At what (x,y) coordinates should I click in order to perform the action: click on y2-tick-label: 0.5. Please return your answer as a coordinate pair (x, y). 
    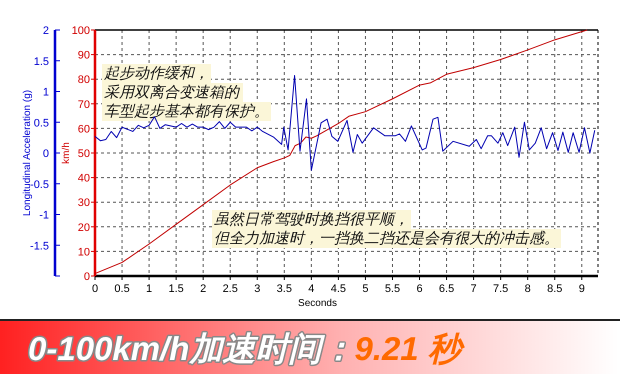
    Looking at the image, I should click on (41, 123).